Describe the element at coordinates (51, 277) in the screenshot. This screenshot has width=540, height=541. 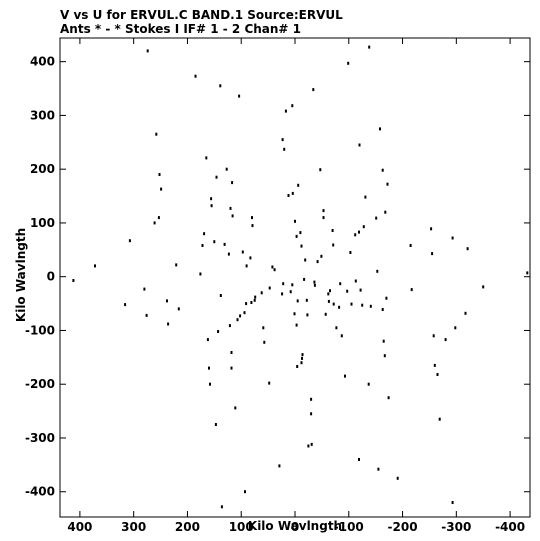
I see `y-tick-label: 0` at that location.